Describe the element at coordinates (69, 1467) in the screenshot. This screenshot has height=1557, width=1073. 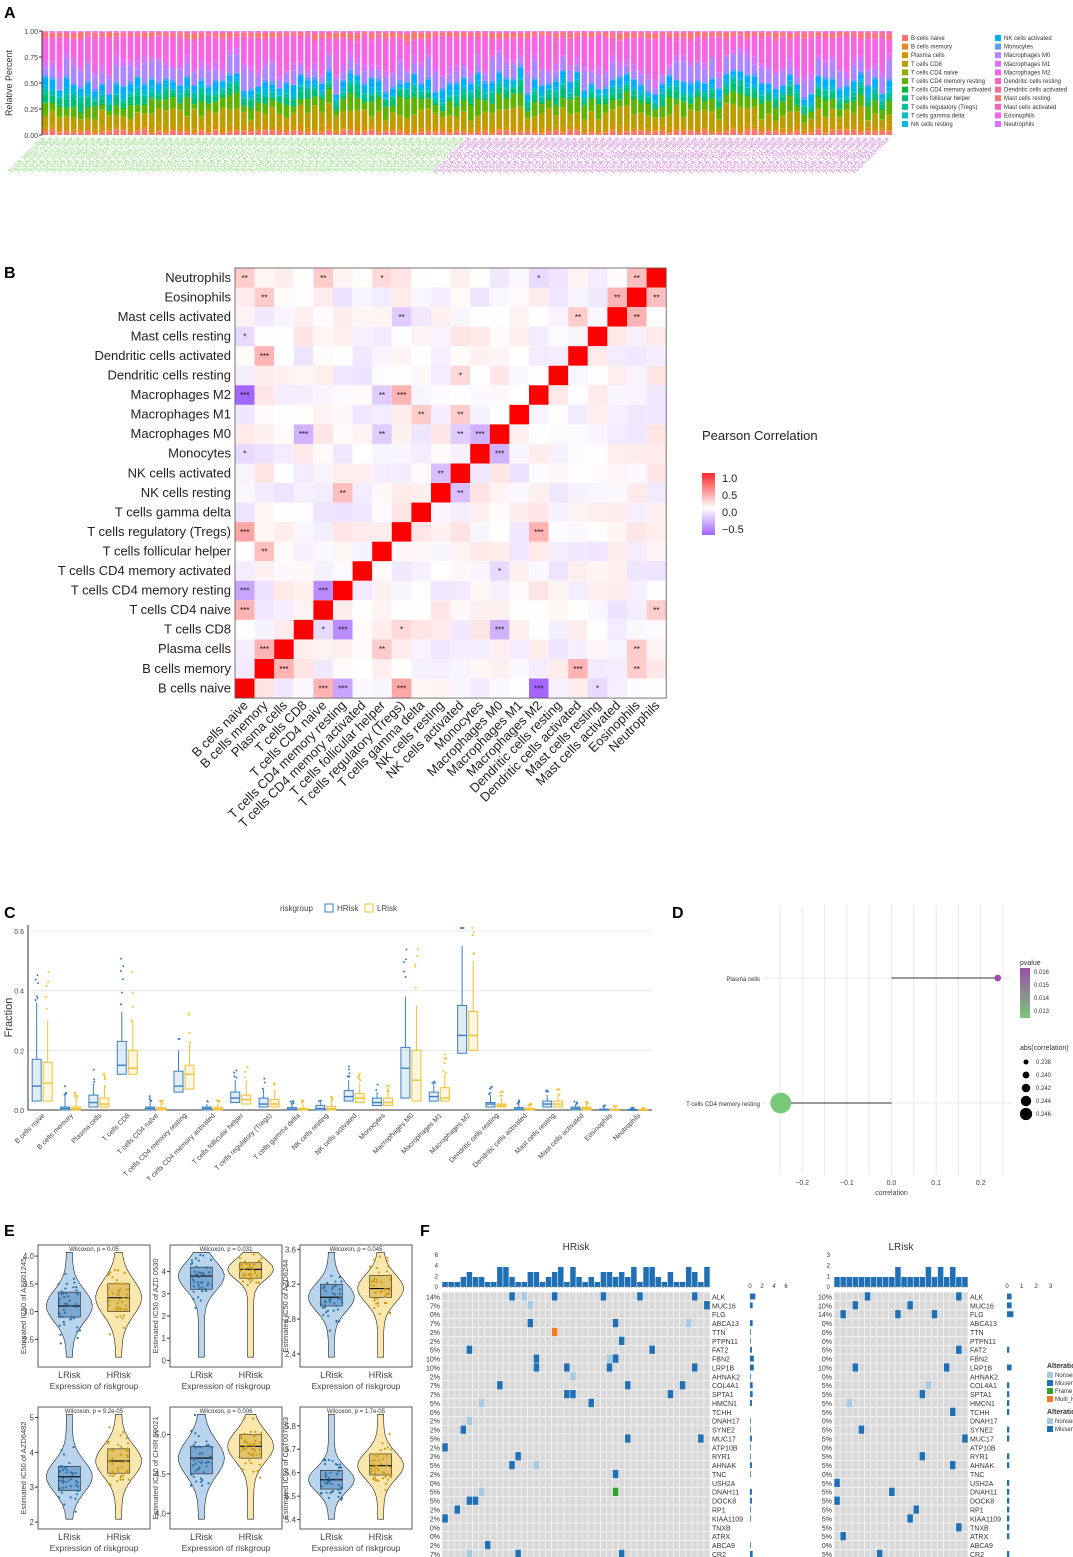
I see `e-violin` at that location.